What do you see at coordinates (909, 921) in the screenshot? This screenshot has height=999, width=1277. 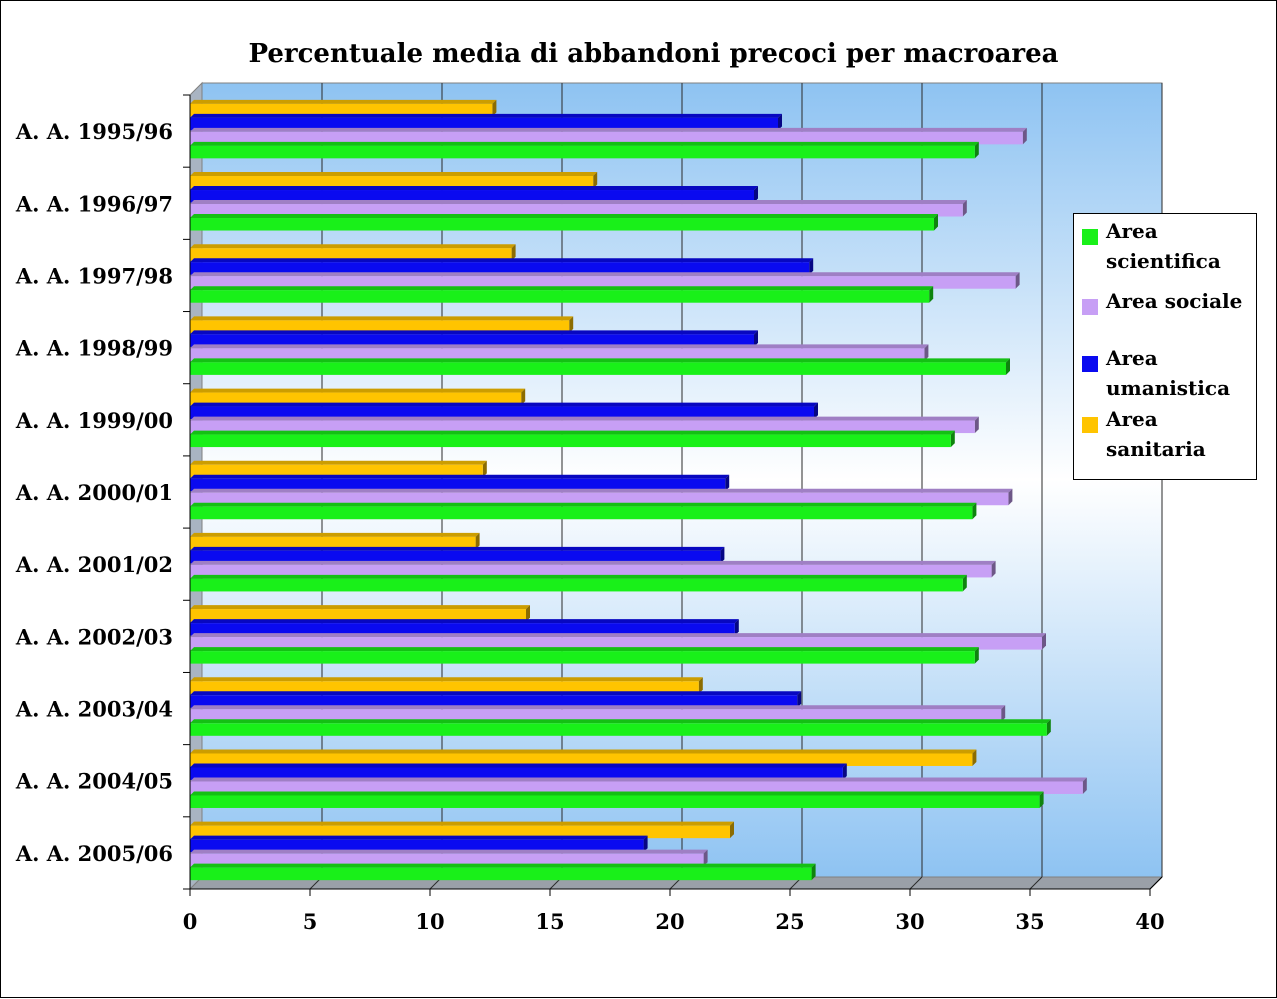 I see `x-tick-label: 30` at bounding box center [909, 921].